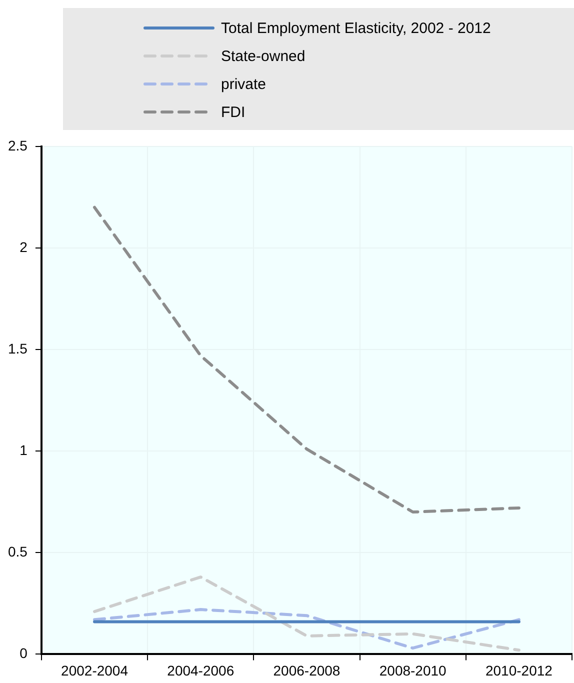  Describe the element at coordinates (24, 653) in the screenshot. I see `y-tick-label: 0` at that location.